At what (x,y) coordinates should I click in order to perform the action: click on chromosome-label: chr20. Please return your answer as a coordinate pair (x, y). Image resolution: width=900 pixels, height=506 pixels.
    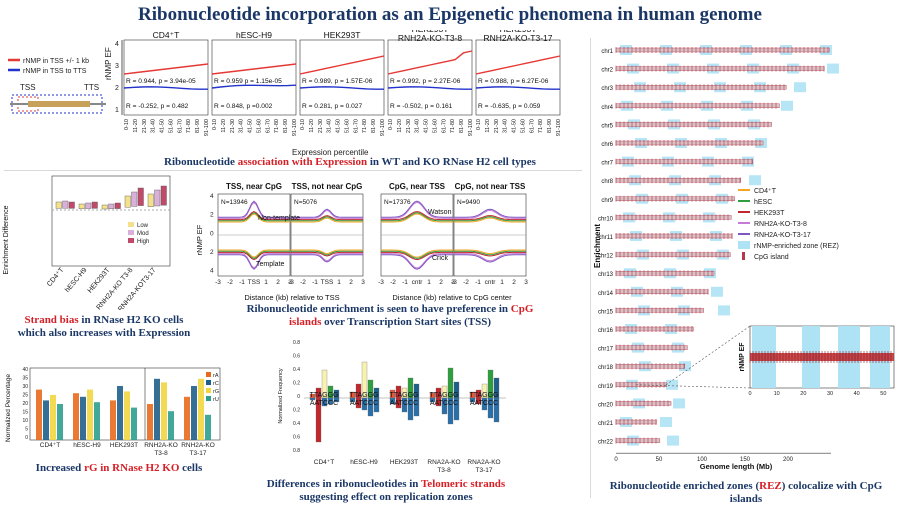
    Looking at the image, I should click on (606, 405).